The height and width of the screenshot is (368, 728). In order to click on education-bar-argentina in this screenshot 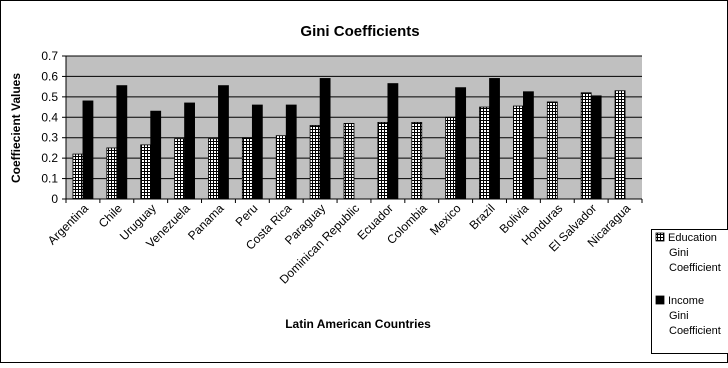, I will do `click(78, 176)`.